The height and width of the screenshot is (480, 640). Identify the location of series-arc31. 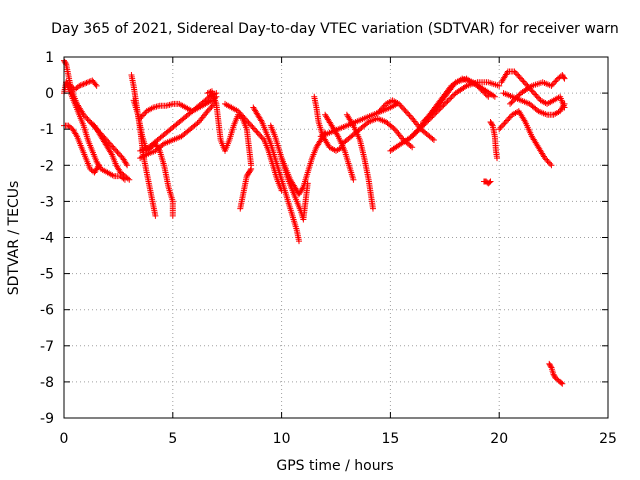
(537, 89).